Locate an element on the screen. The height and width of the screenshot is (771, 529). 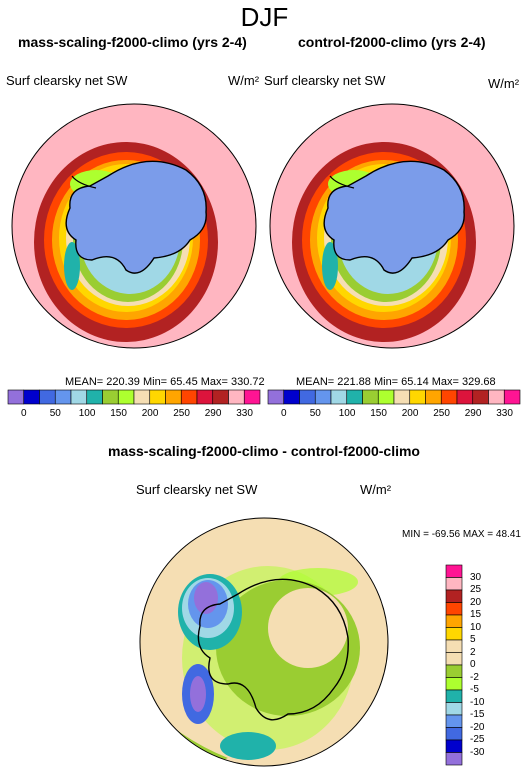
diff-colorbar-tick-label: 30 is located at coordinates (476, 577).